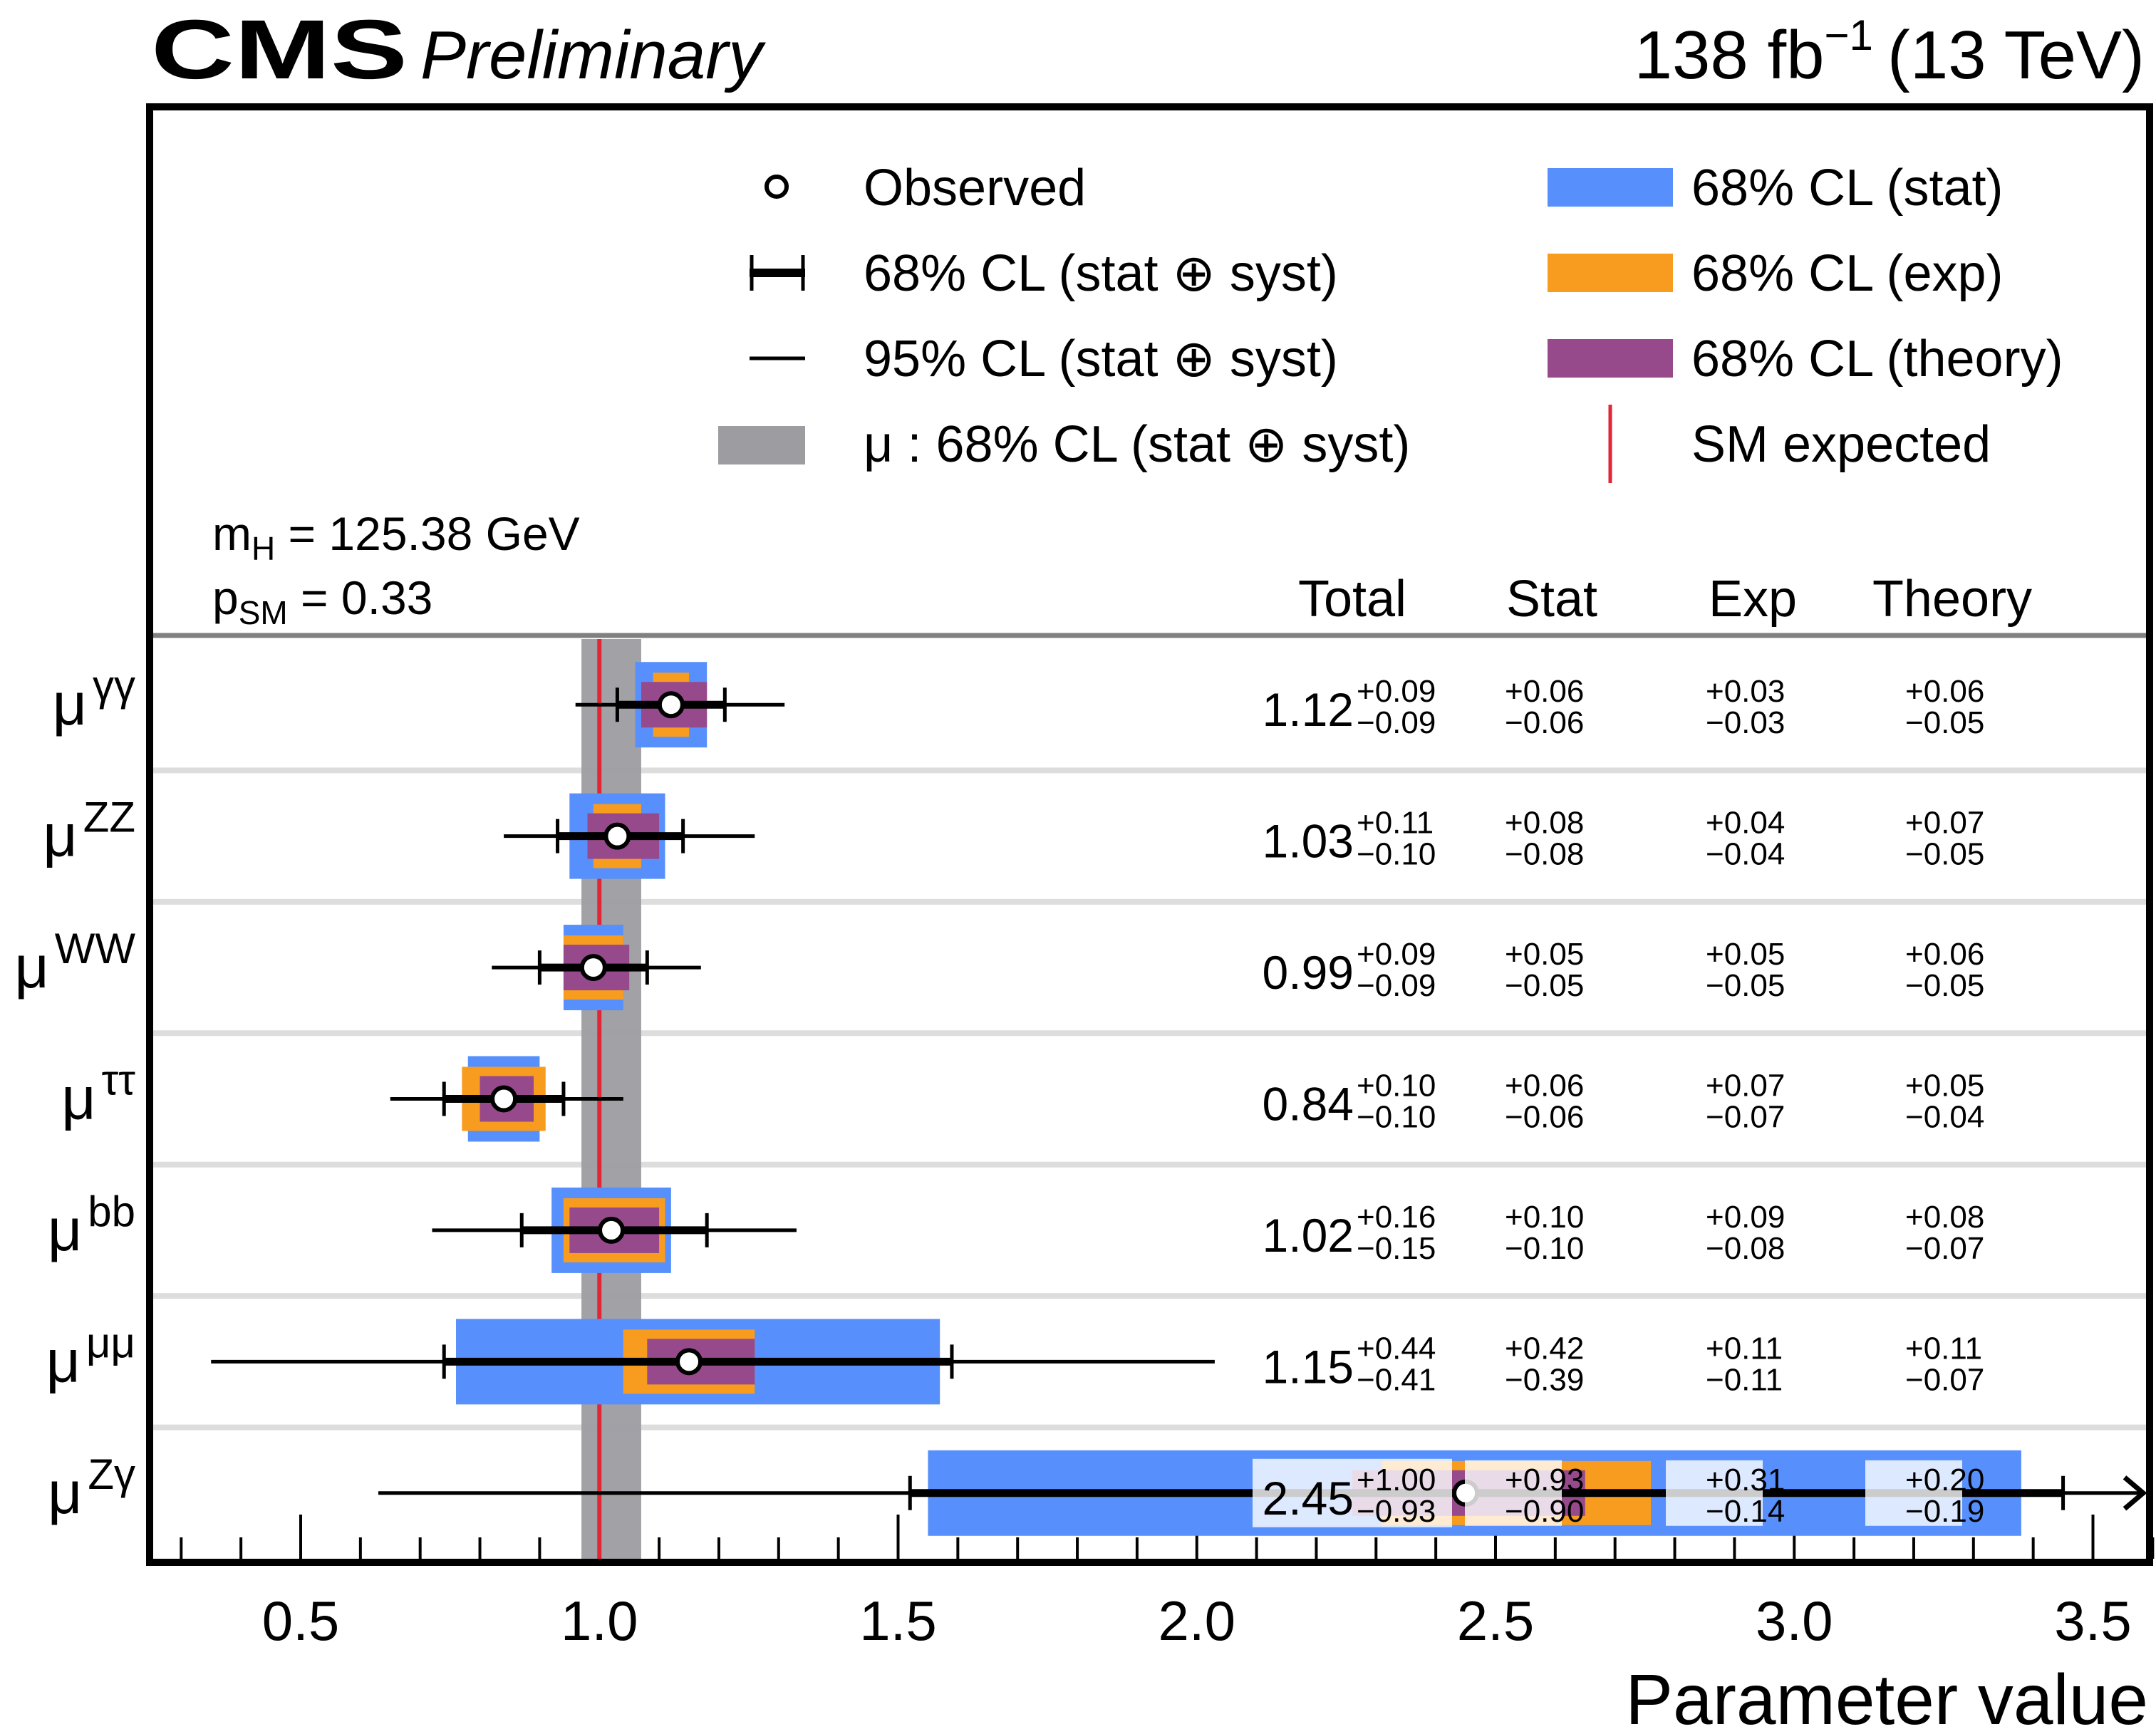 The width and height of the screenshot is (2156, 1734). What do you see at coordinates (1308, 972) in the screenshot?
I see `value-central: 0.99` at bounding box center [1308, 972].